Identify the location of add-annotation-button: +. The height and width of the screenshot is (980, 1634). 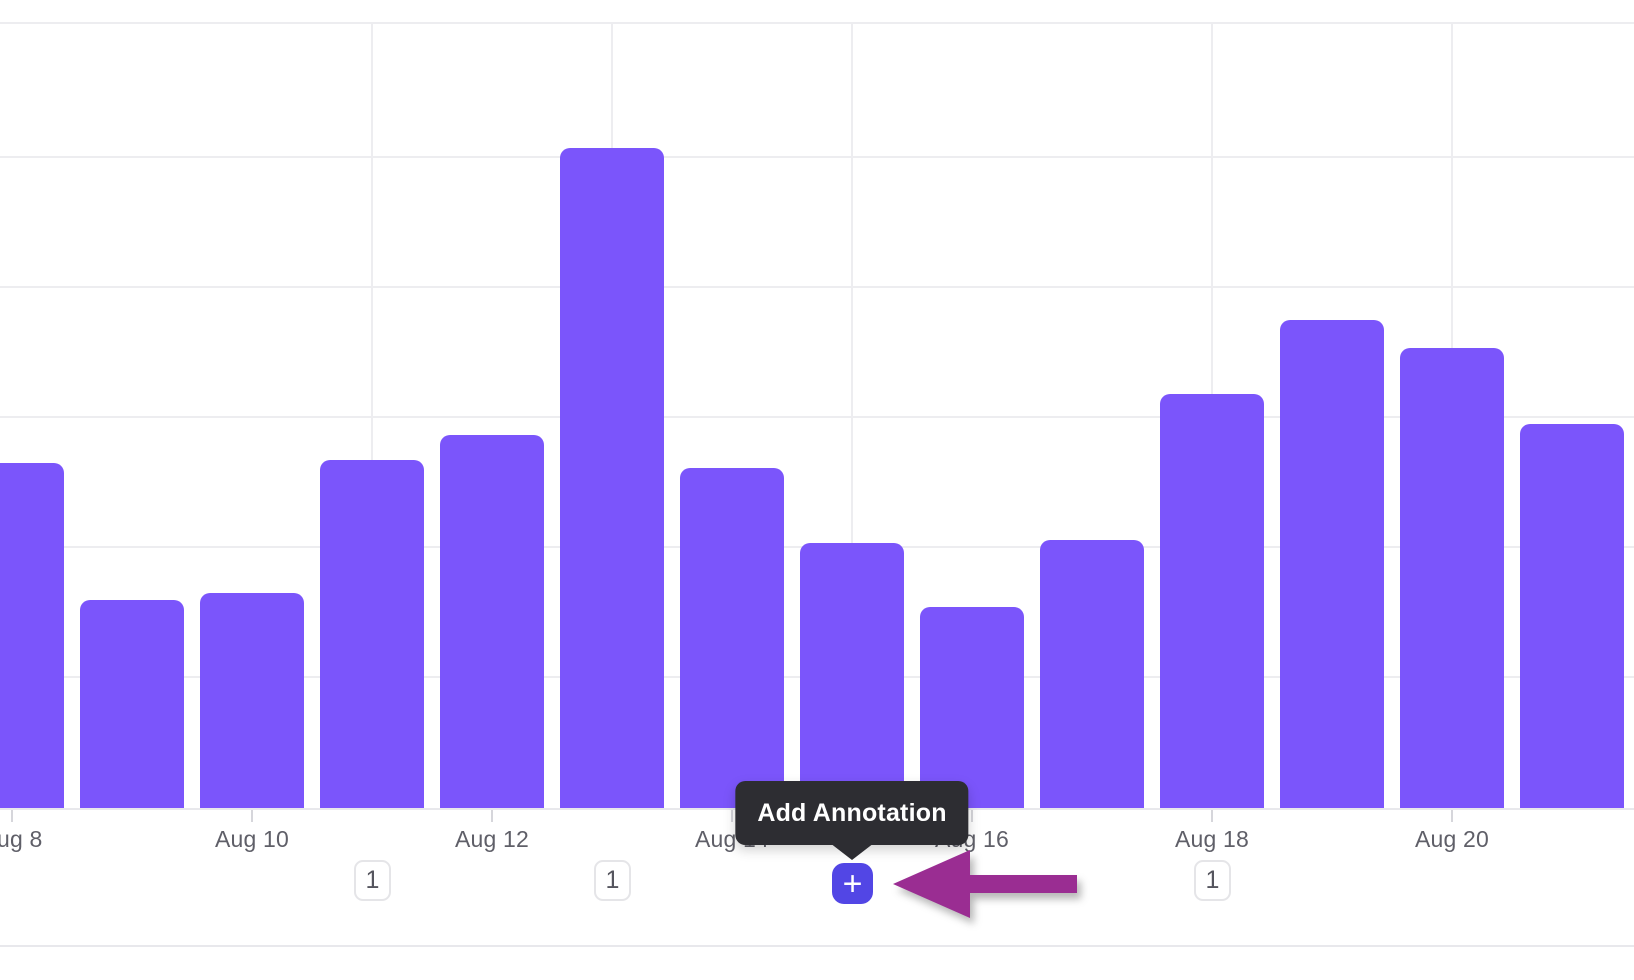
(852, 883).